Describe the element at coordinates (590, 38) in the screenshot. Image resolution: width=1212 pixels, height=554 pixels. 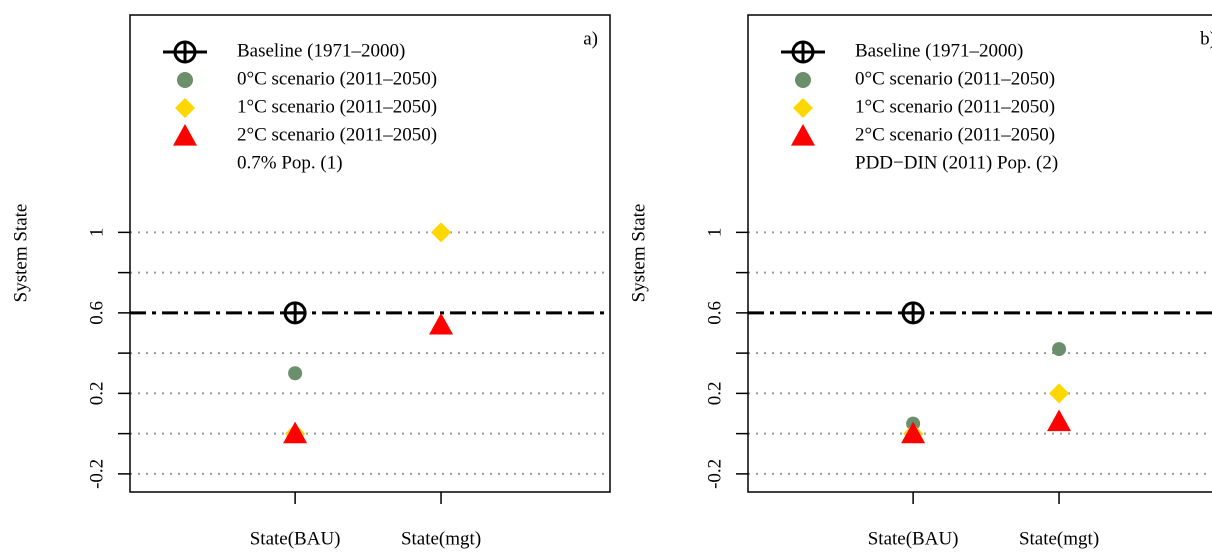
I see `panel-label: a)` at that location.